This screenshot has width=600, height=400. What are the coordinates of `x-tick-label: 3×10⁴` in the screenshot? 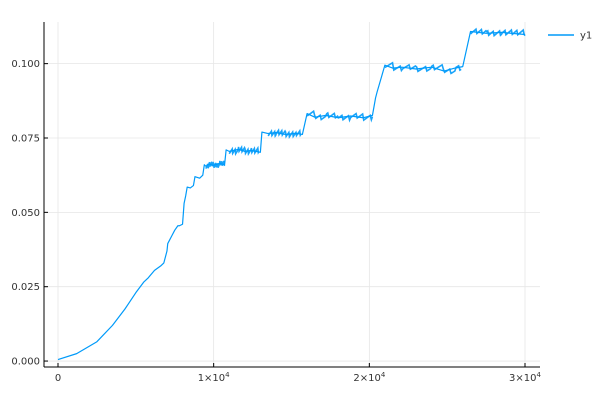 It's located at (525, 377).